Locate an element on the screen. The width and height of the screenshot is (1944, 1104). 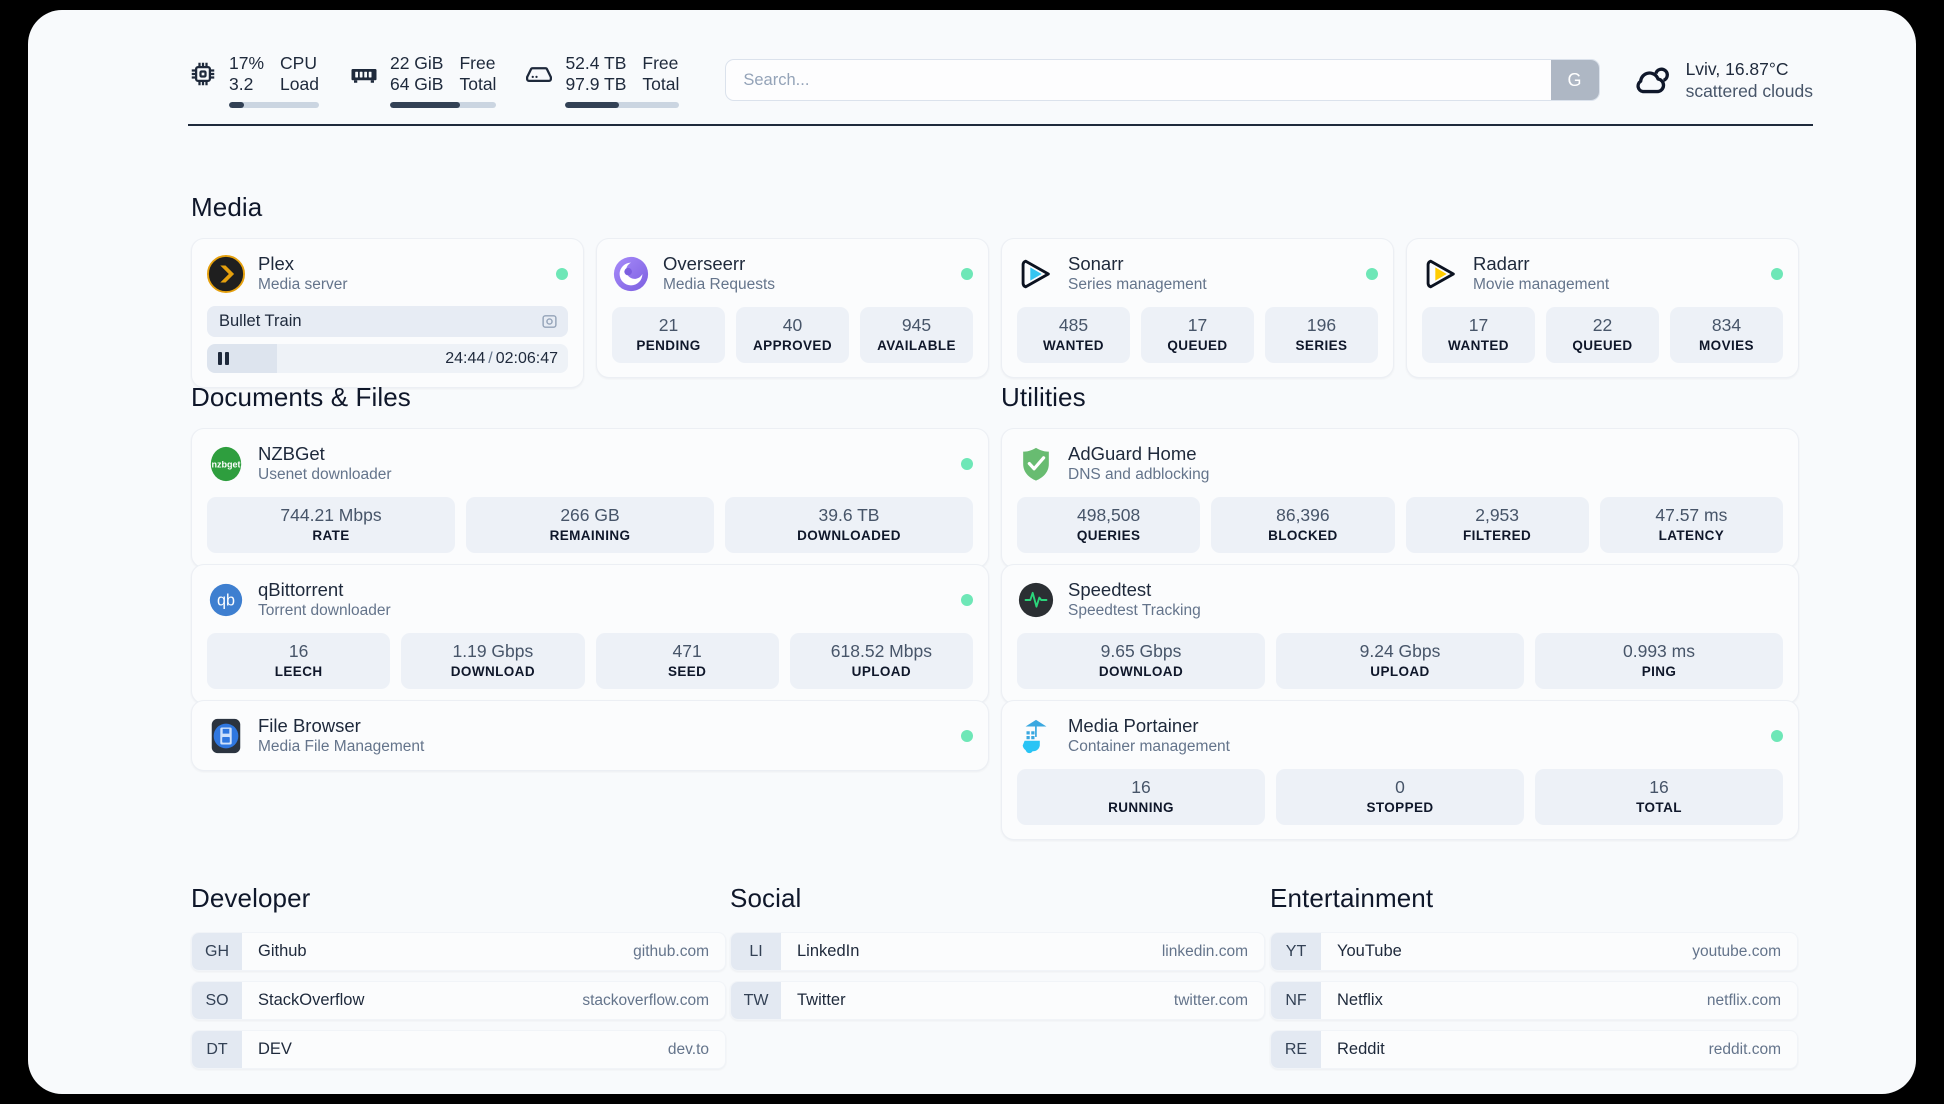
bookmark-name: Github is located at coordinates (282, 951).